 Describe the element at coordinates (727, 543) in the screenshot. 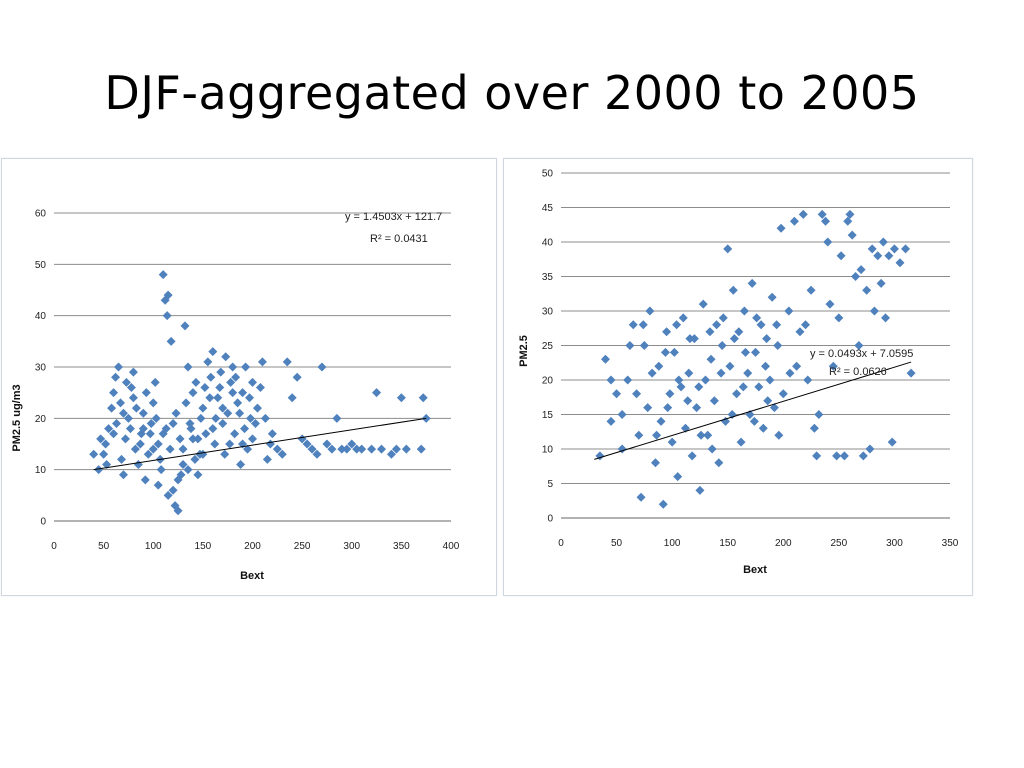

I see `x-tick-label: 150` at that location.